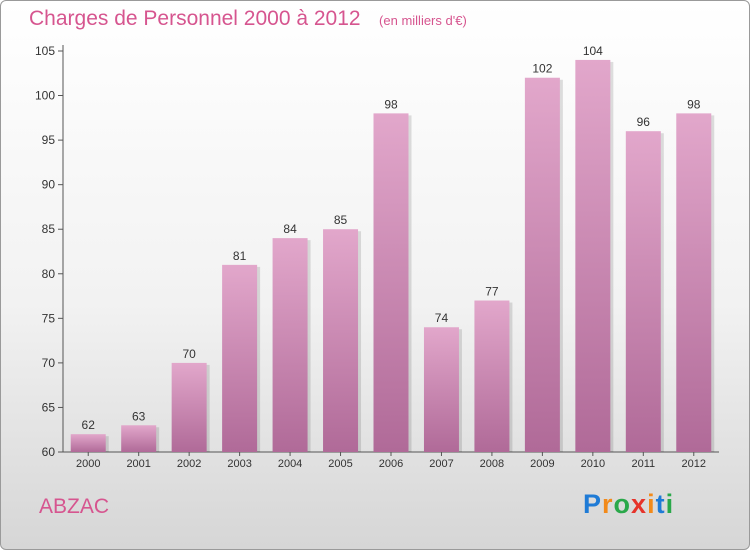 The height and width of the screenshot is (550, 750). I want to click on bar-value-label: 104, so click(593, 51).